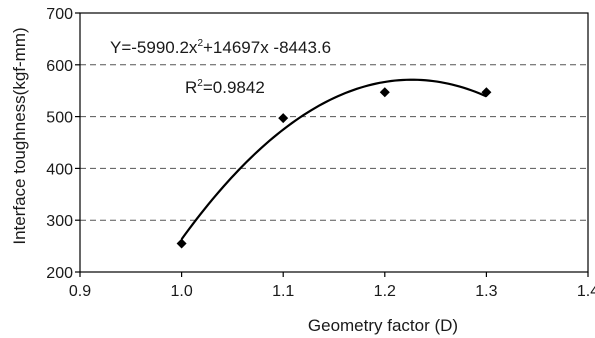  What do you see at coordinates (59, 169) in the screenshot?
I see `y-tick-label: 400` at bounding box center [59, 169].